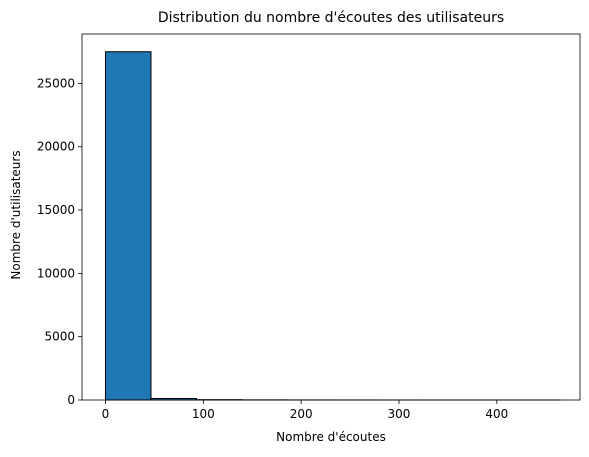  I want to click on x-tick-label: 300, so click(399, 414).